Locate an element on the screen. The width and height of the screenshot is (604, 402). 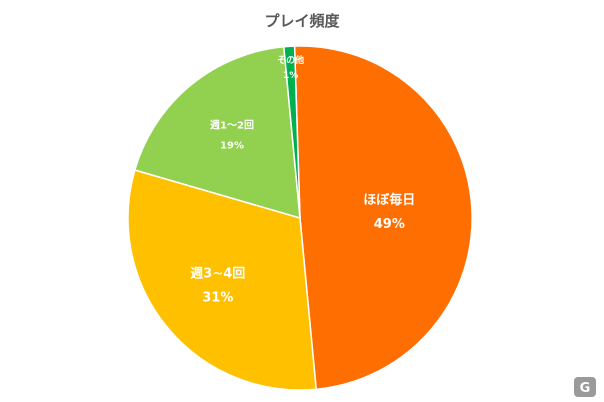
slice-label-name: 週1～2回 is located at coordinates (232, 125).